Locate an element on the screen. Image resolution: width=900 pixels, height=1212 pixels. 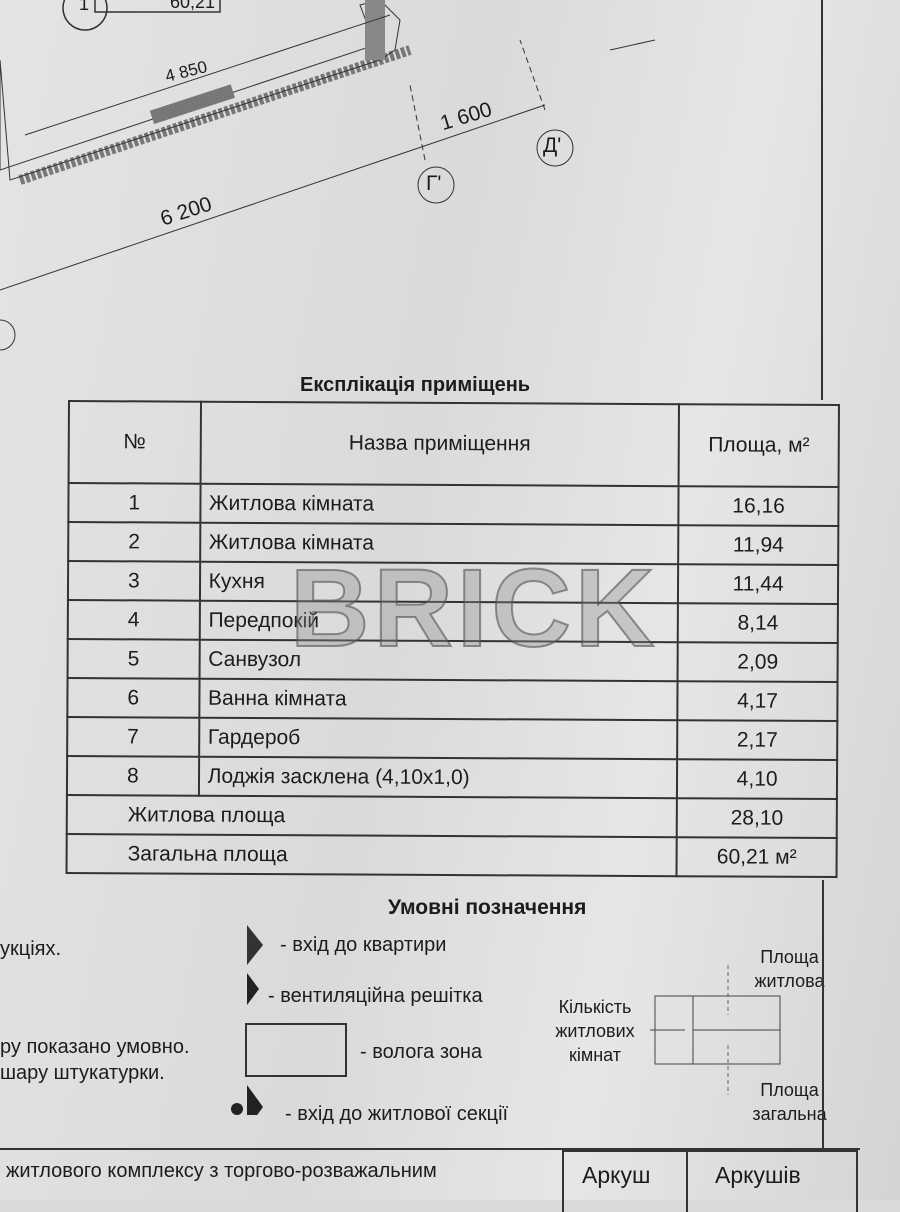
living-area-value: 28,10 is located at coordinates (756, 818).